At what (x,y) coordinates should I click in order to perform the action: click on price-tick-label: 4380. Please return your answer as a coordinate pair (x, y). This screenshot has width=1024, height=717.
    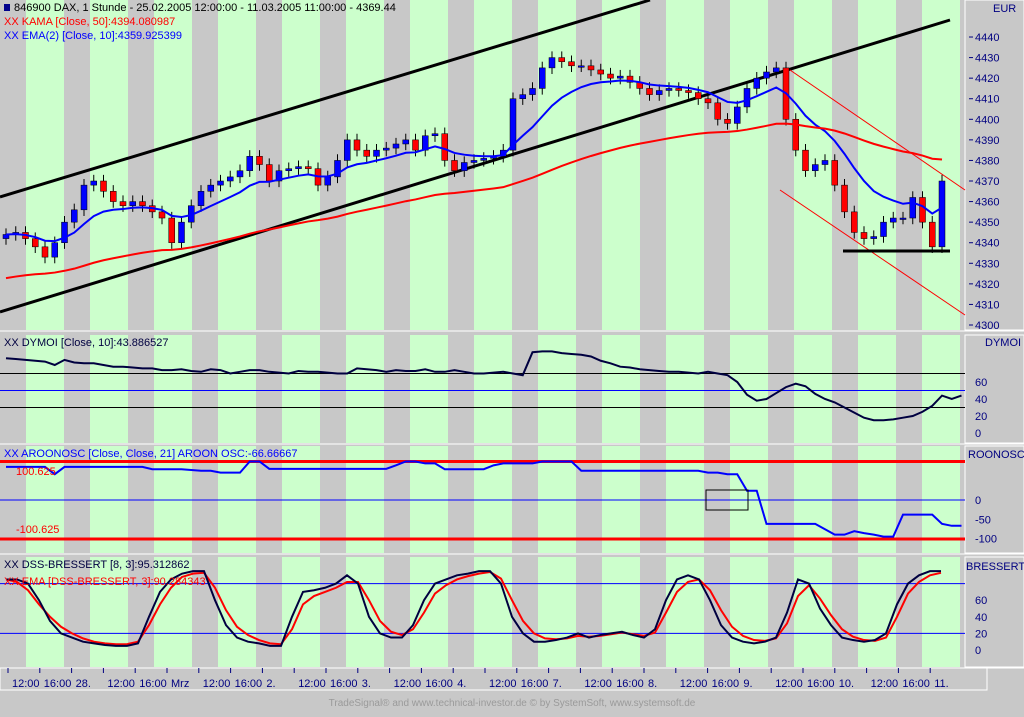
    Looking at the image, I should click on (987, 161).